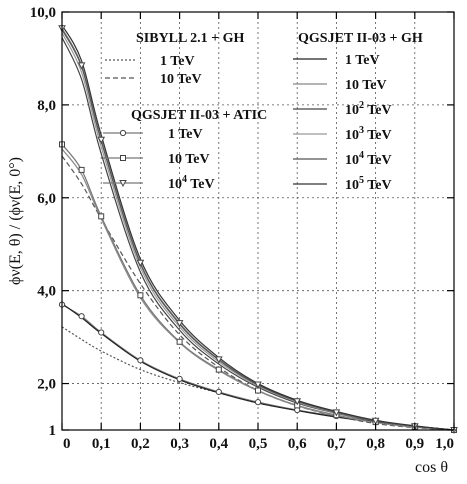 This screenshot has height=484, width=467. What do you see at coordinates (46, 292) in the screenshot?
I see `y-tick-label: 4,0` at bounding box center [46, 292].